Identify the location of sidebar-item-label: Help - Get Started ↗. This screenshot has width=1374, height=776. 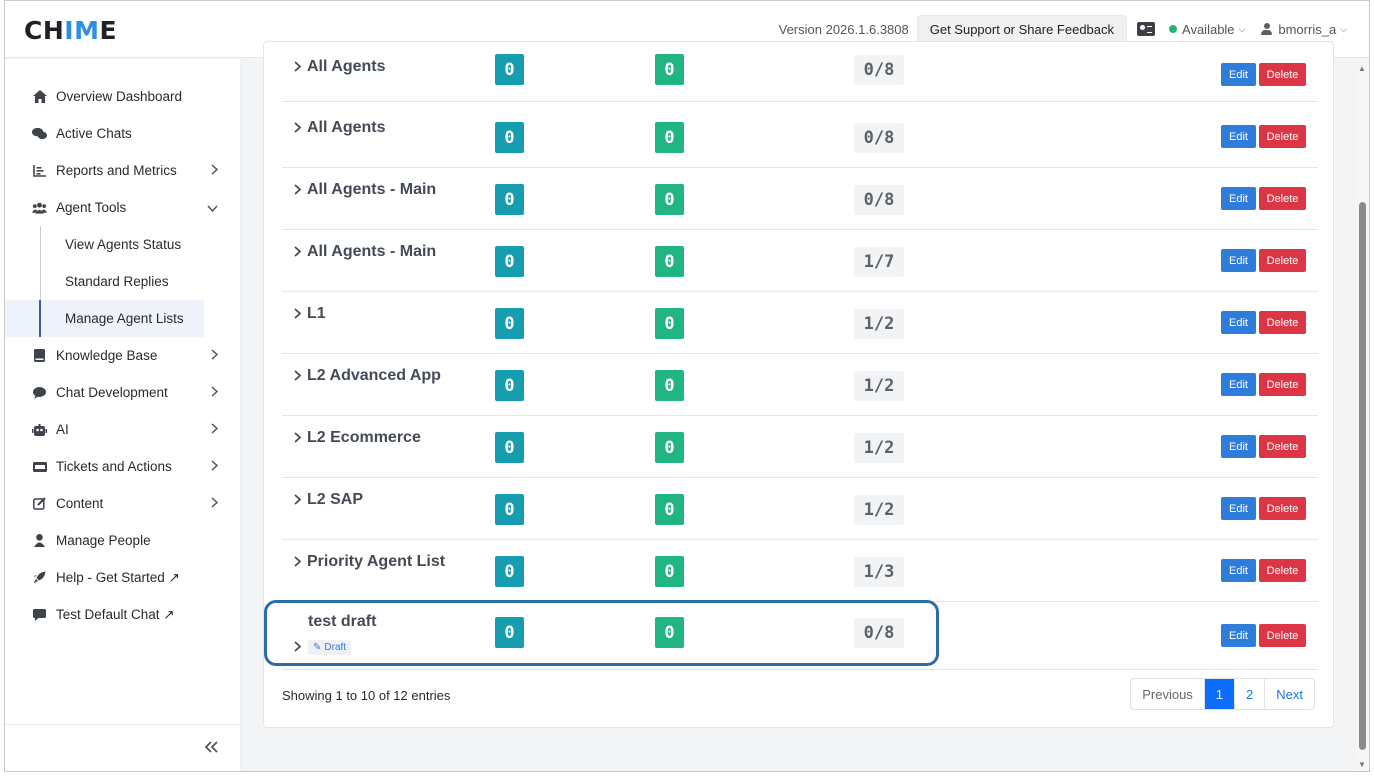
(118, 577).